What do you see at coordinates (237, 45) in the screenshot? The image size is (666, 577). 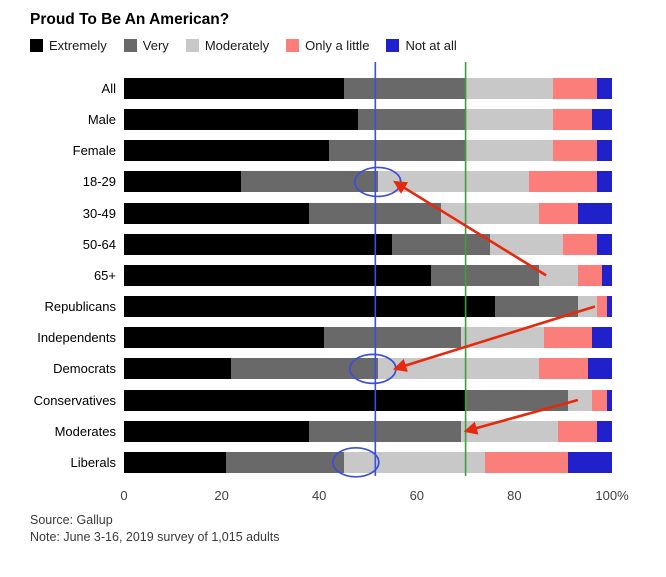 I see `legend-label: Moderately` at bounding box center [237, 45].